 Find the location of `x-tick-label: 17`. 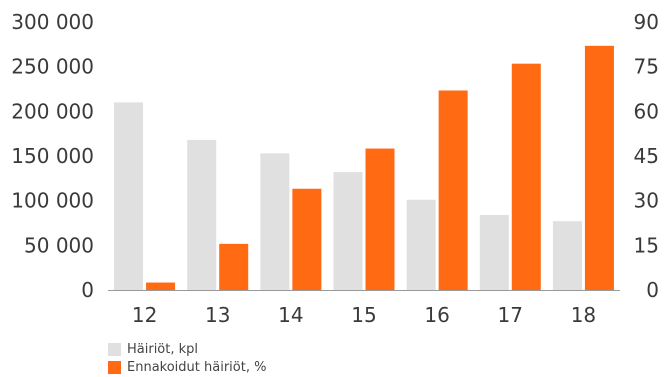

x-tick-label: 17 is located at coordinates (510, 315).